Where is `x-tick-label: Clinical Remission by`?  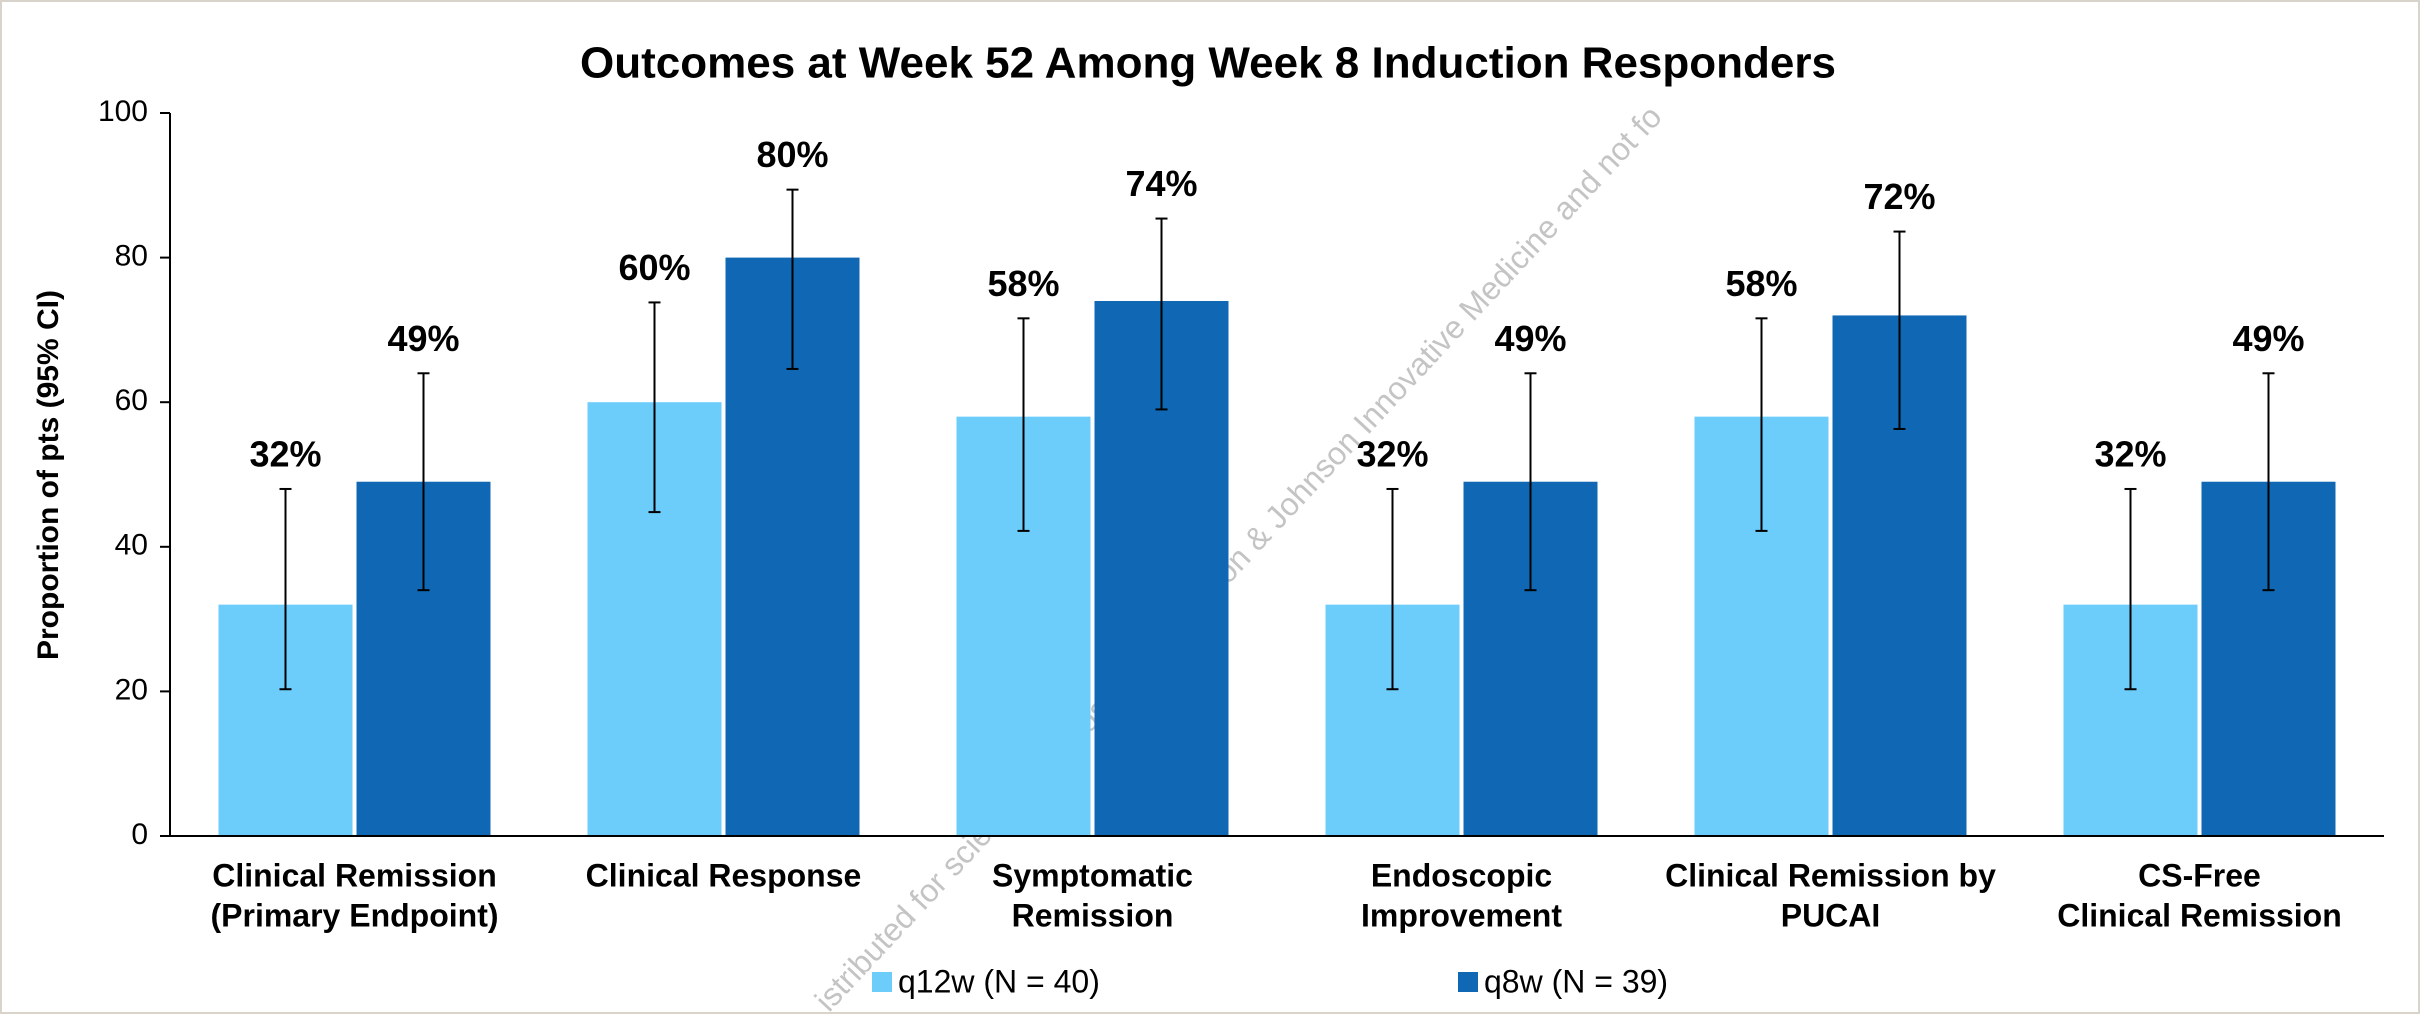
x-tick-label: Clinical Remission by is located at coordinates (1830, 875).